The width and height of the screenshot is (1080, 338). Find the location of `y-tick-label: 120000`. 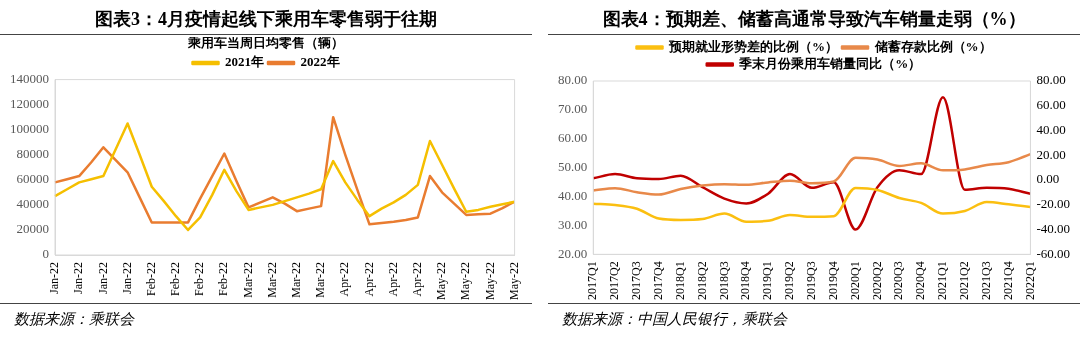

y-tick-label: 120000 is located at coordinates (29, 104).